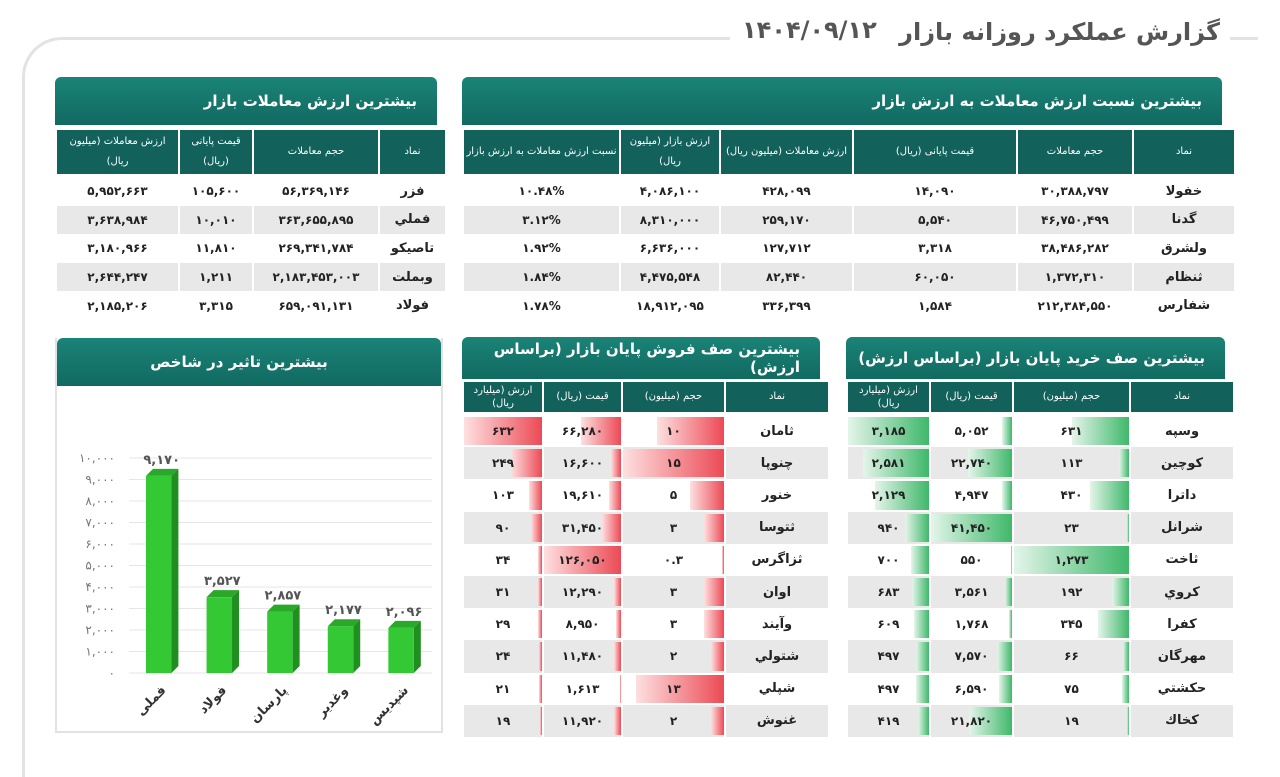 Image resolution: width=1280 pixels, height=777 pixels. Describe the element at coordinates (786, 305) in the screenshot. I see `value-cell: ۳۳۶,۳۹۹` at that location.